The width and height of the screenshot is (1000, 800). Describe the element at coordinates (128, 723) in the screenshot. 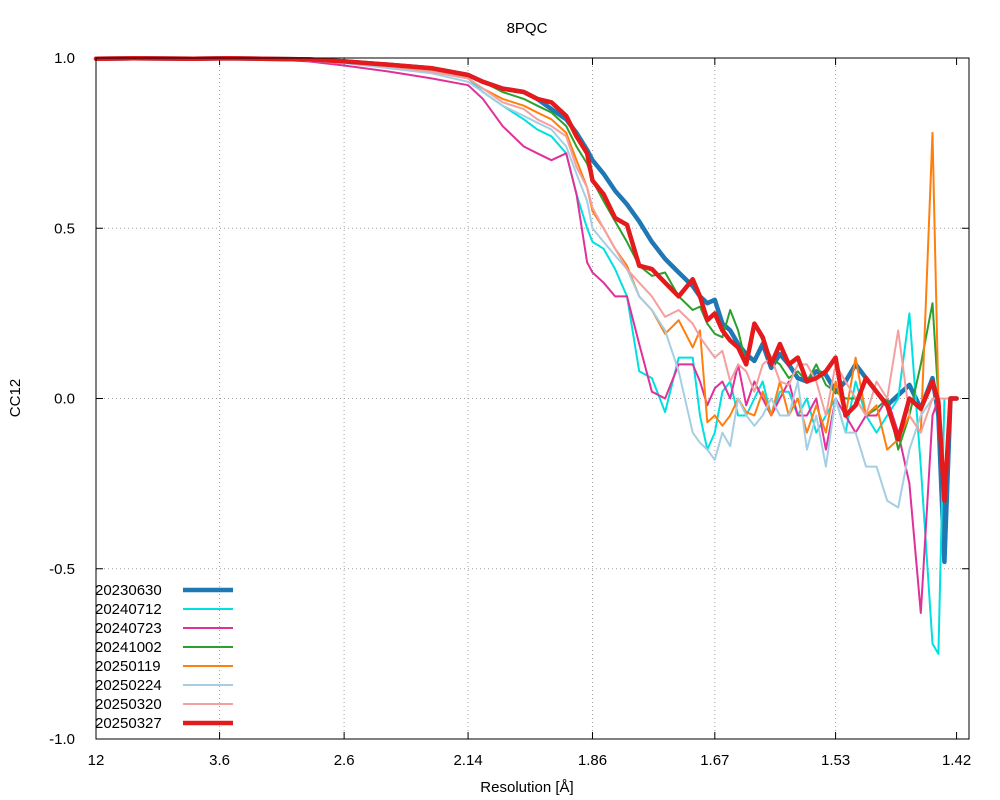

I see `legend-label-20250327: 20250327` at that location.